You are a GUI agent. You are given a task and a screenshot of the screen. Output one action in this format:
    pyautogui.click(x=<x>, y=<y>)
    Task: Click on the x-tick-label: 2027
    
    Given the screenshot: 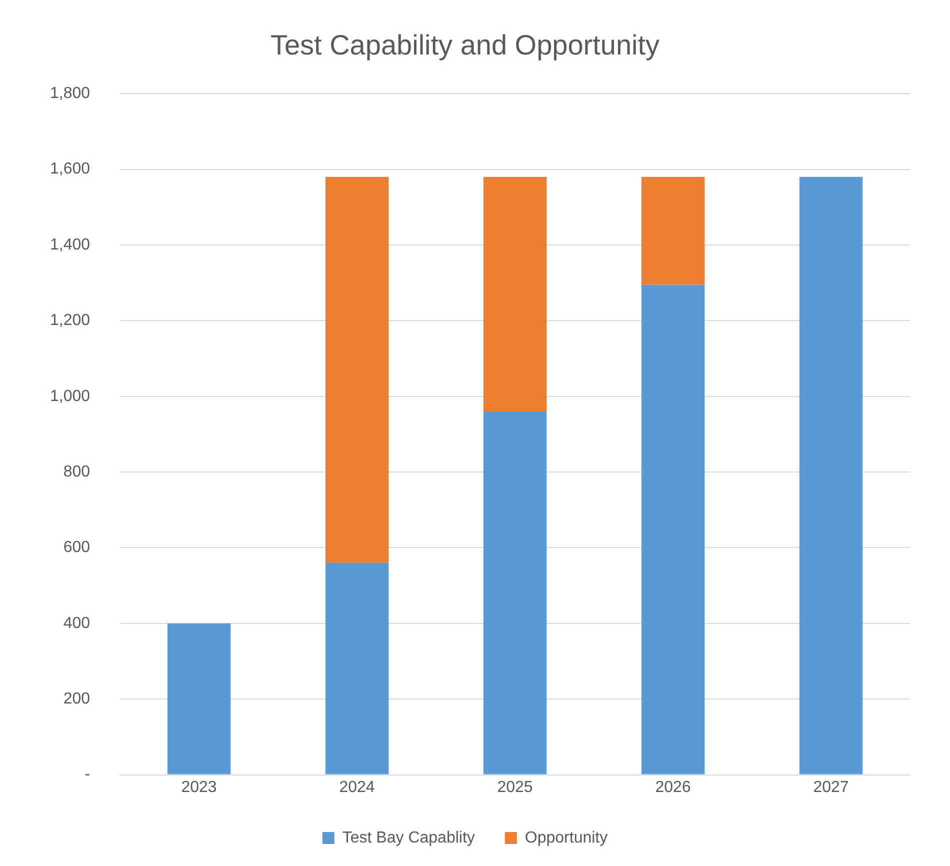 What is the action you would take?
    pyautogui.click(x=831, y=787)
    